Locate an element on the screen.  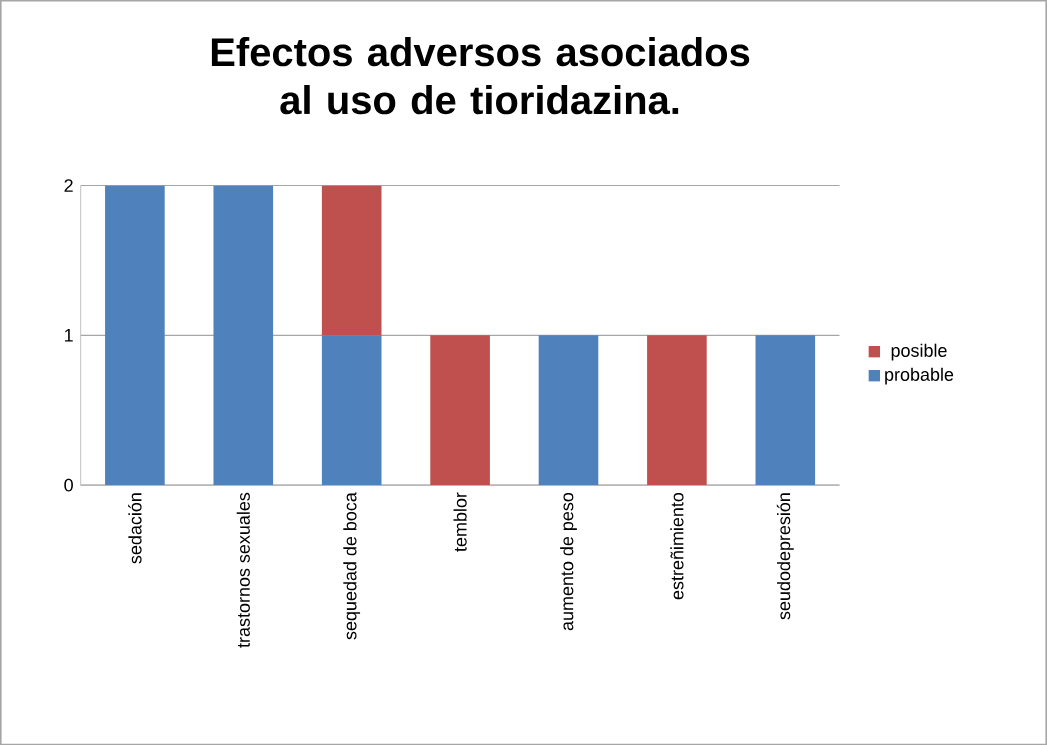
x-tick-label: sedación is located at coordinates (135, 528).